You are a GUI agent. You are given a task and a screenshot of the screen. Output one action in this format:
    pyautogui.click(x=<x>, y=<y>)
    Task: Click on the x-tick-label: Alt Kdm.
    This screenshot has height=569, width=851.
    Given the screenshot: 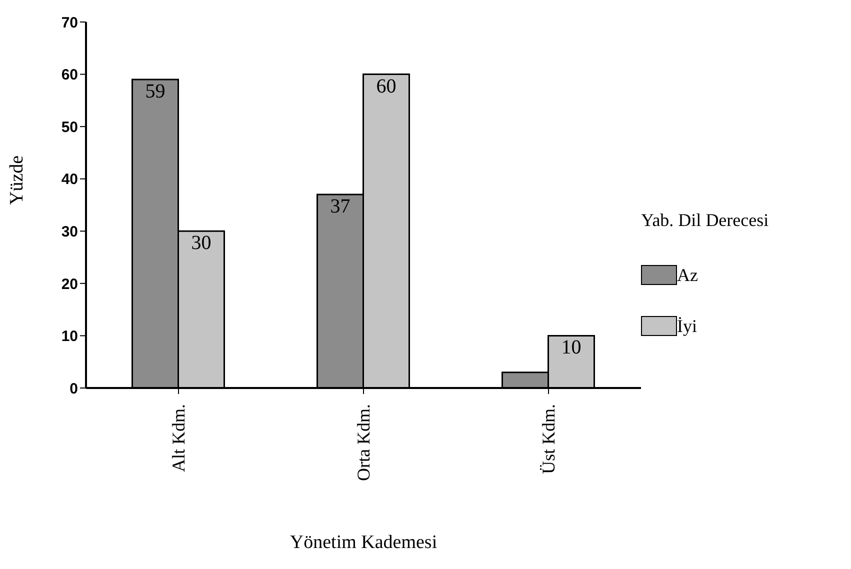 What is the action you would take?
    pyautogui.click(x=178, y=438)
    